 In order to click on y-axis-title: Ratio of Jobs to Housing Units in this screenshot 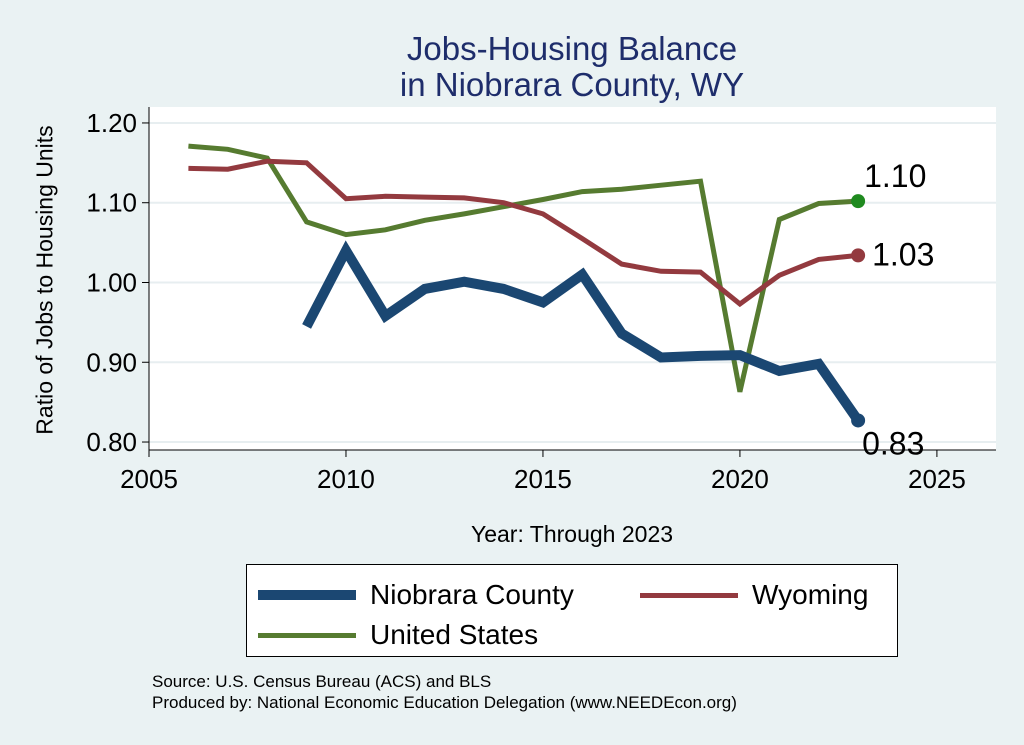, I will do `click(44, 280)`.